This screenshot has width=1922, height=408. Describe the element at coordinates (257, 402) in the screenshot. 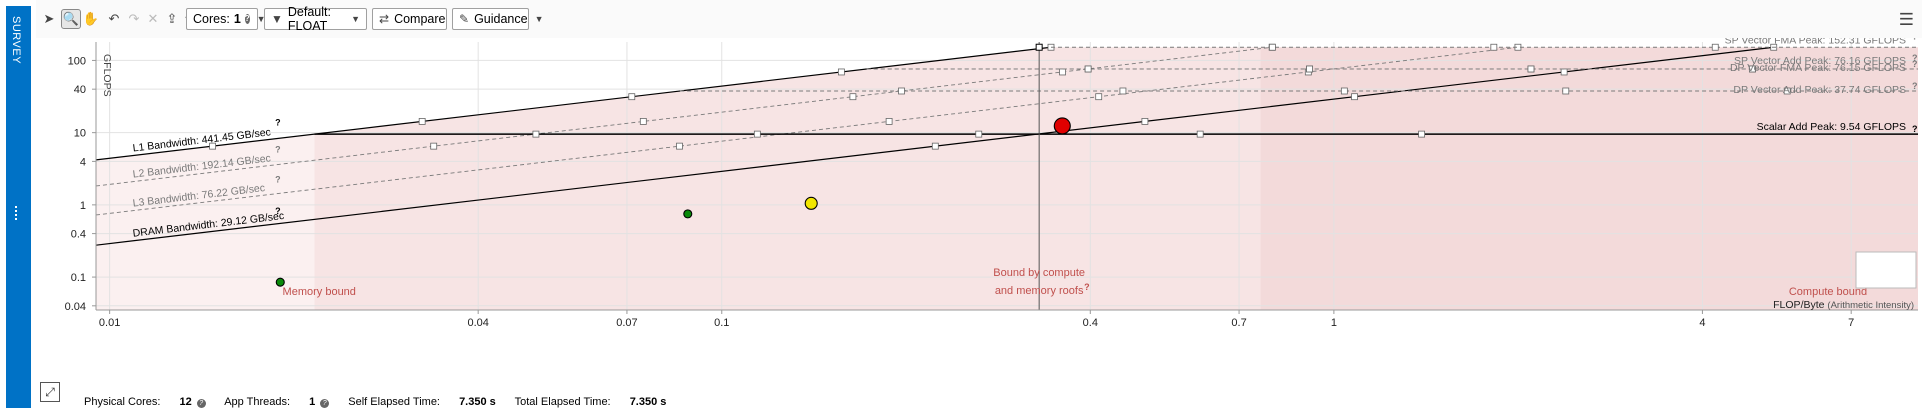

I see `app-threads-label: App Threads:` at that location.